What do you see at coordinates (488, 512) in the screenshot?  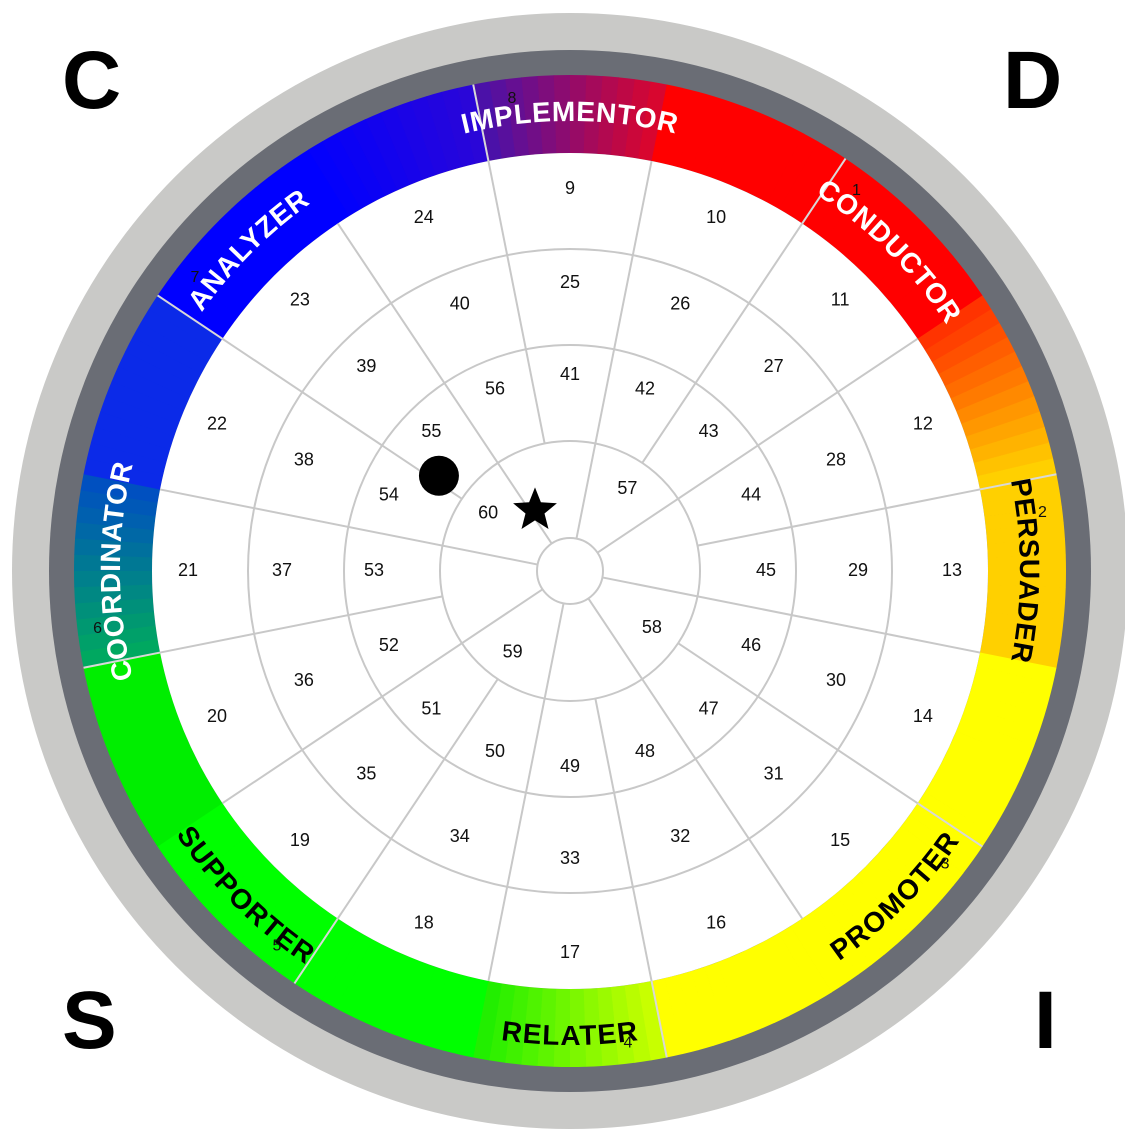 I see `inner-cell-number: 60` at bounding box center [488, 512].